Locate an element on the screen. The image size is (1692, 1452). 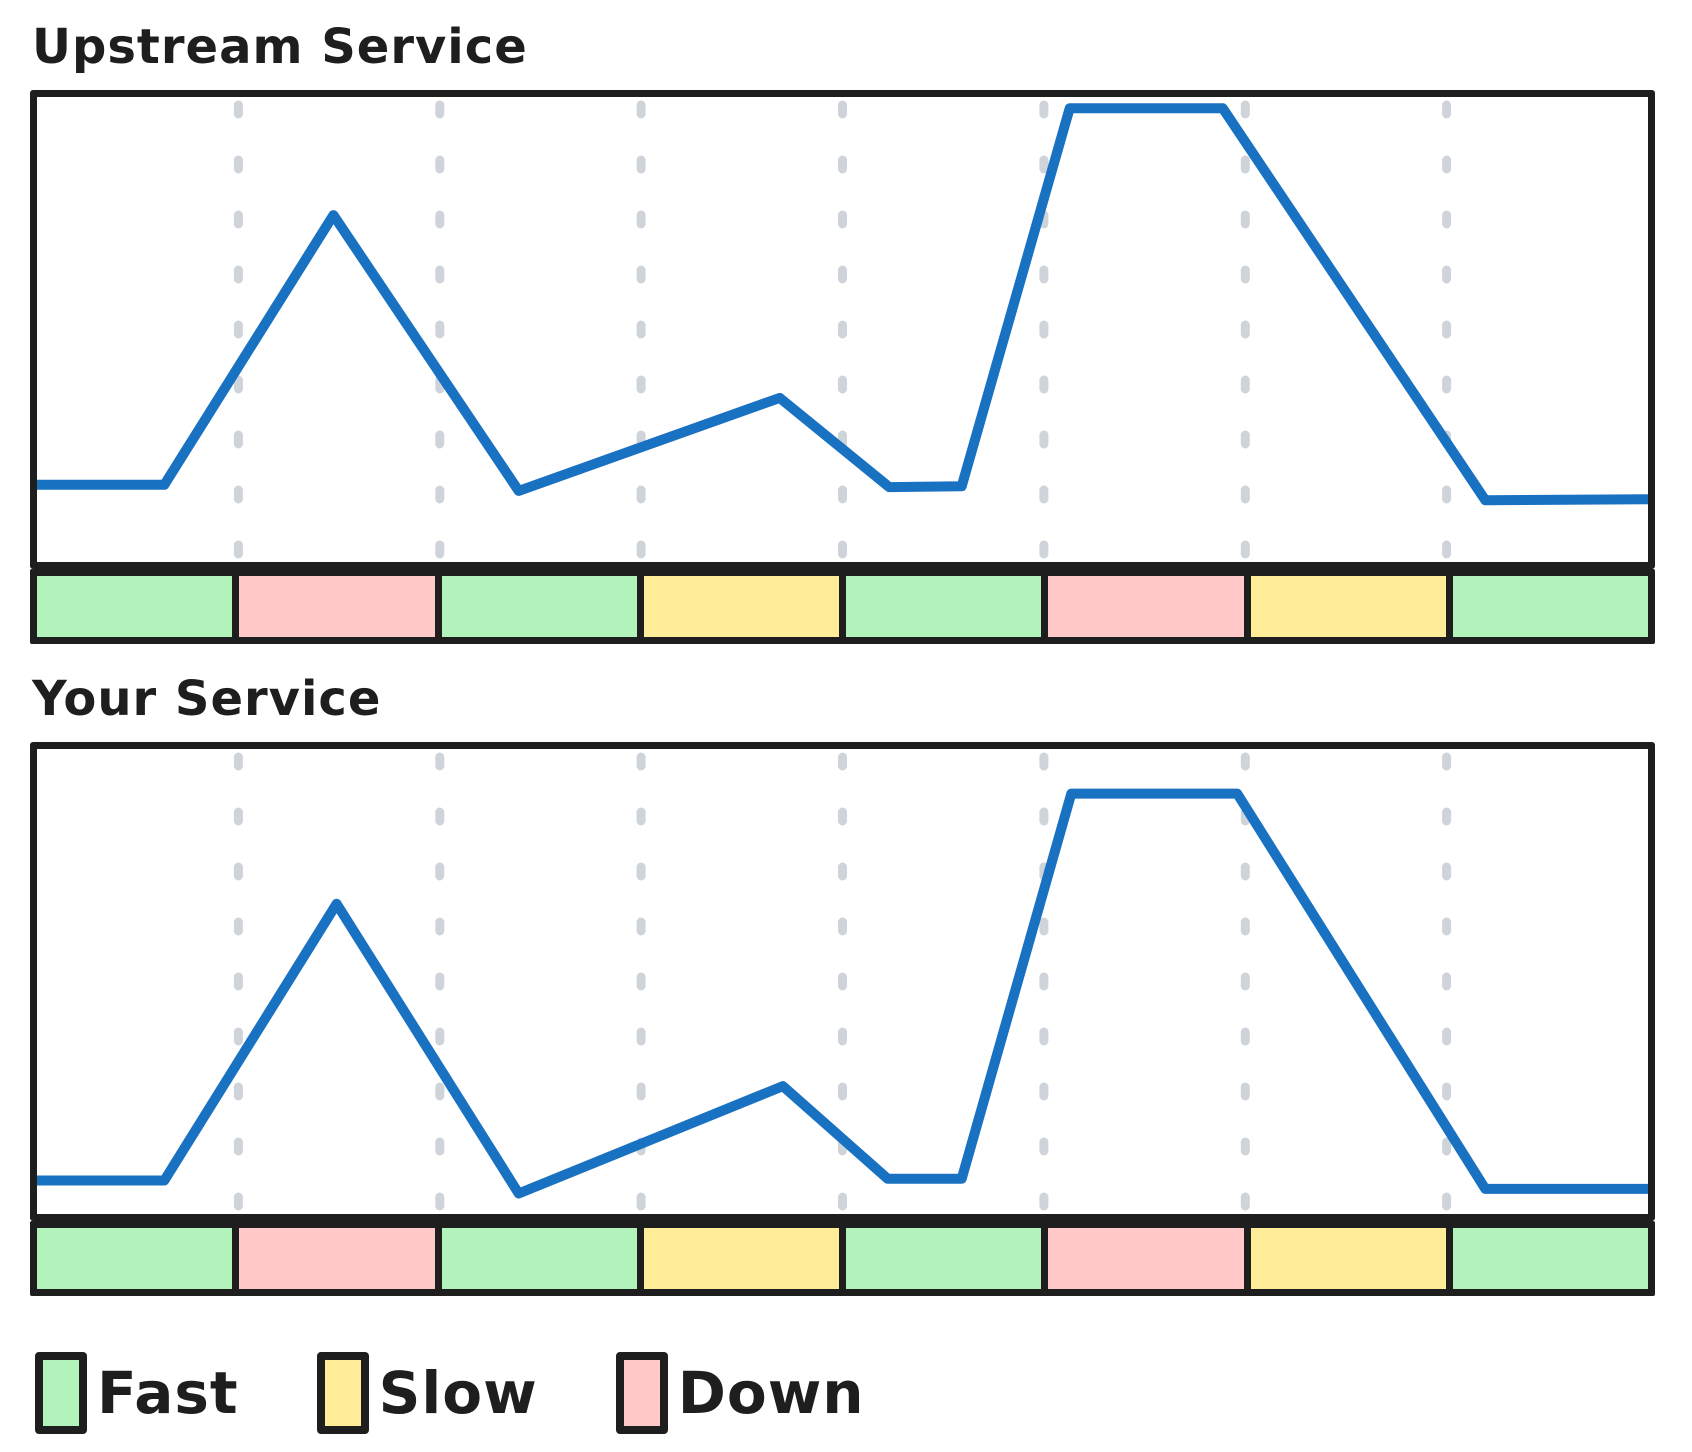
legend-swatch-down is located at coordinates (641, 1393).